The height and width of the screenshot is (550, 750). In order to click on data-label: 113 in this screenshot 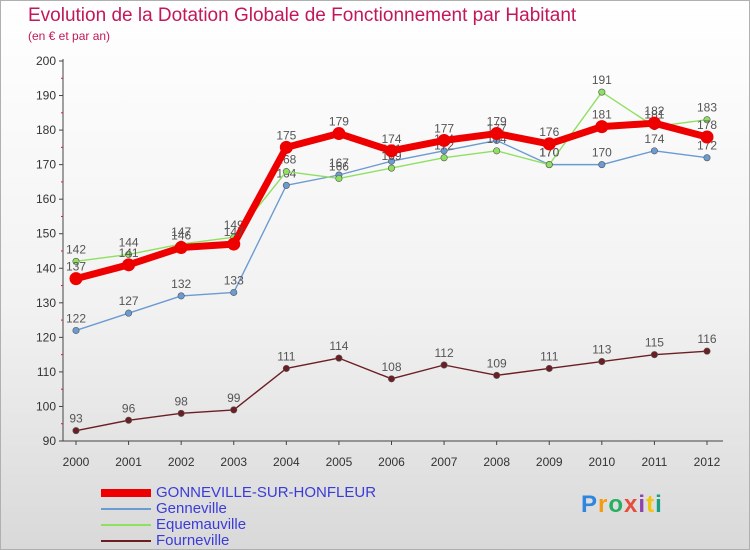, I will do `click(601, 350)`.